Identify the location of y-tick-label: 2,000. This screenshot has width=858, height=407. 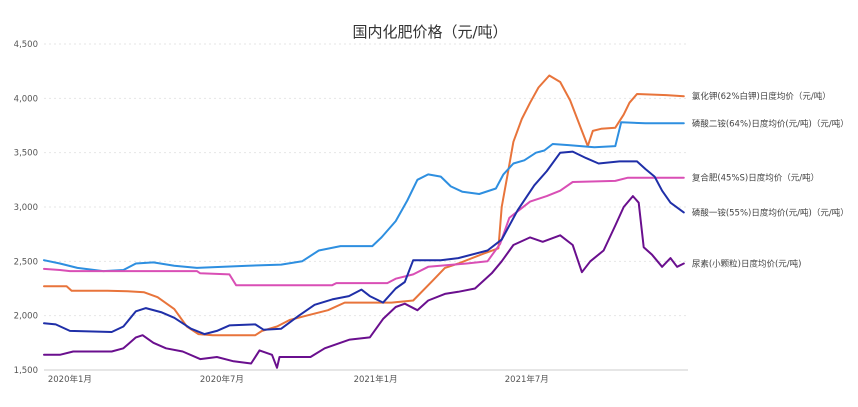
(26, 317).